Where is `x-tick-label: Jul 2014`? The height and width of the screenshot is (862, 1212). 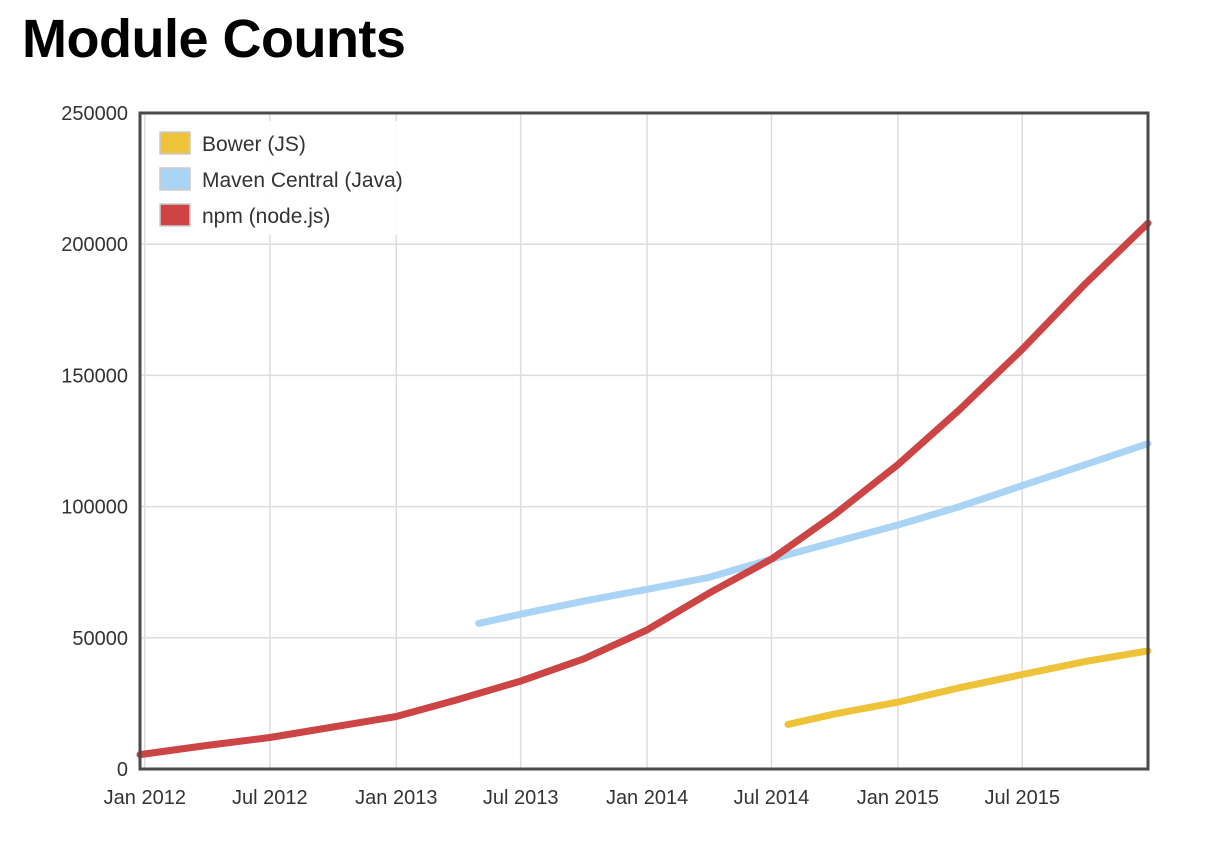
x-tick-label: Jul 2014 is located at coordinates (772, 798).